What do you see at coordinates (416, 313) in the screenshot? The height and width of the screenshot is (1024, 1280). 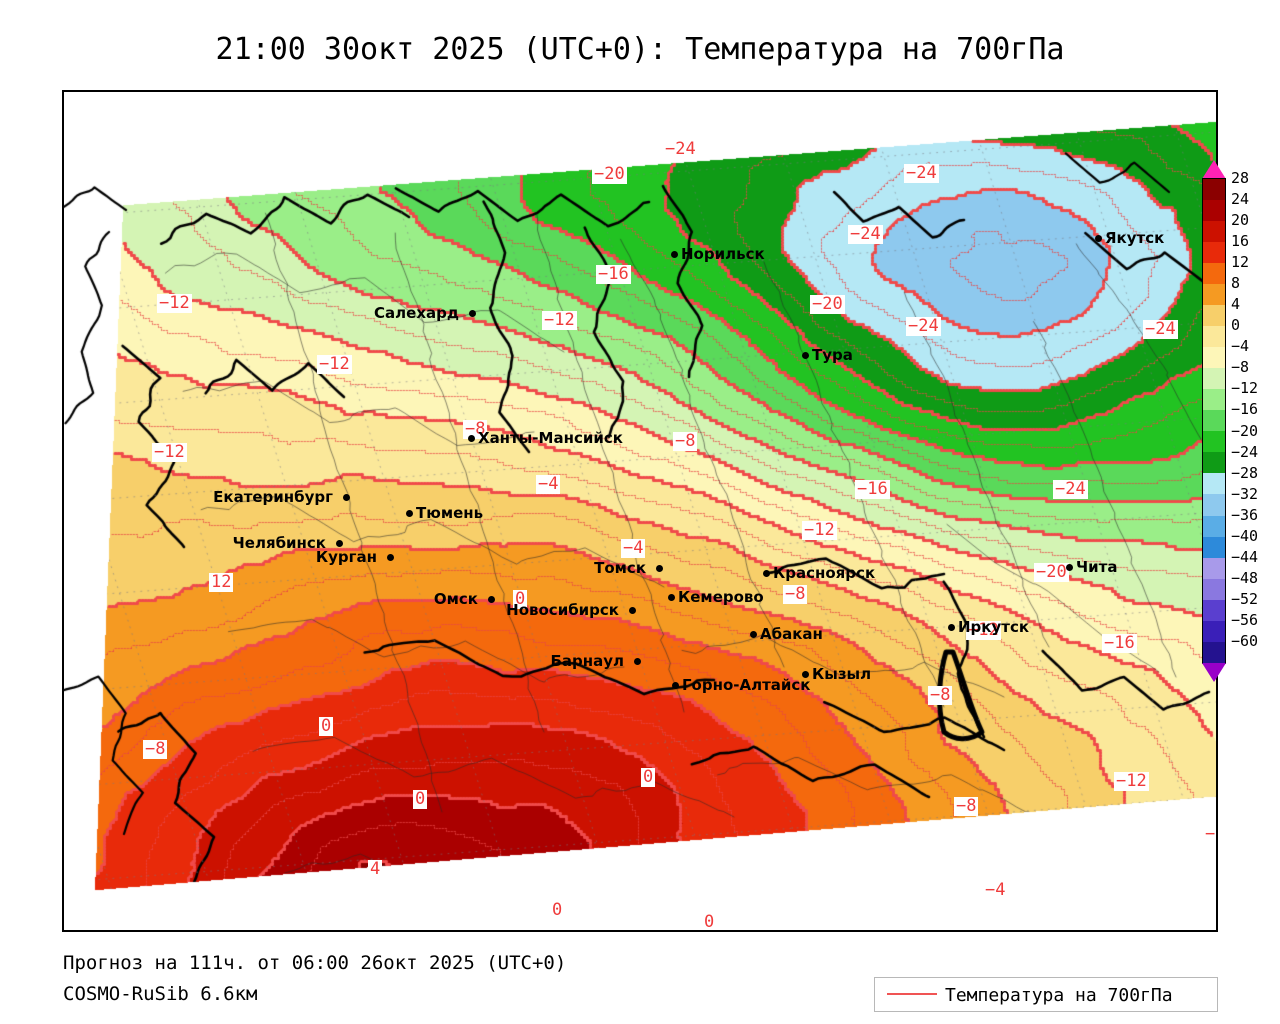 I see `city-label: Салехард` at bounding box center [416, 313].